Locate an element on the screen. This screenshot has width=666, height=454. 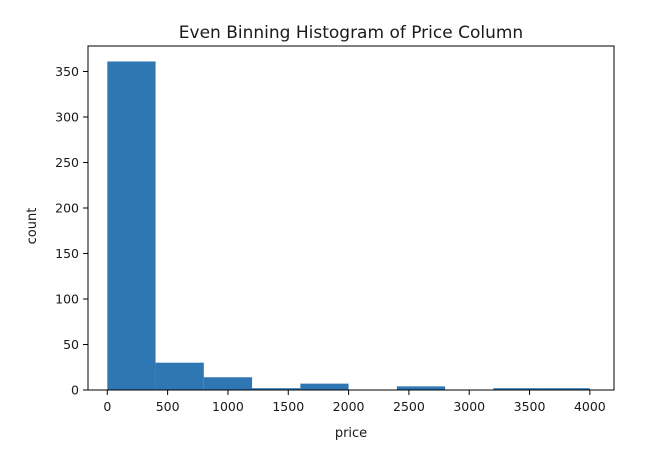
x-tick-label-5: 2500 is located at coordinates (409, 406).